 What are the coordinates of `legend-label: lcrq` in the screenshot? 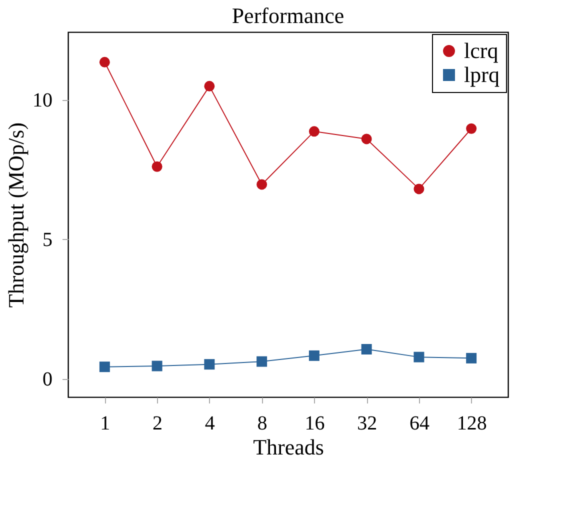 It's located at (481, 50).